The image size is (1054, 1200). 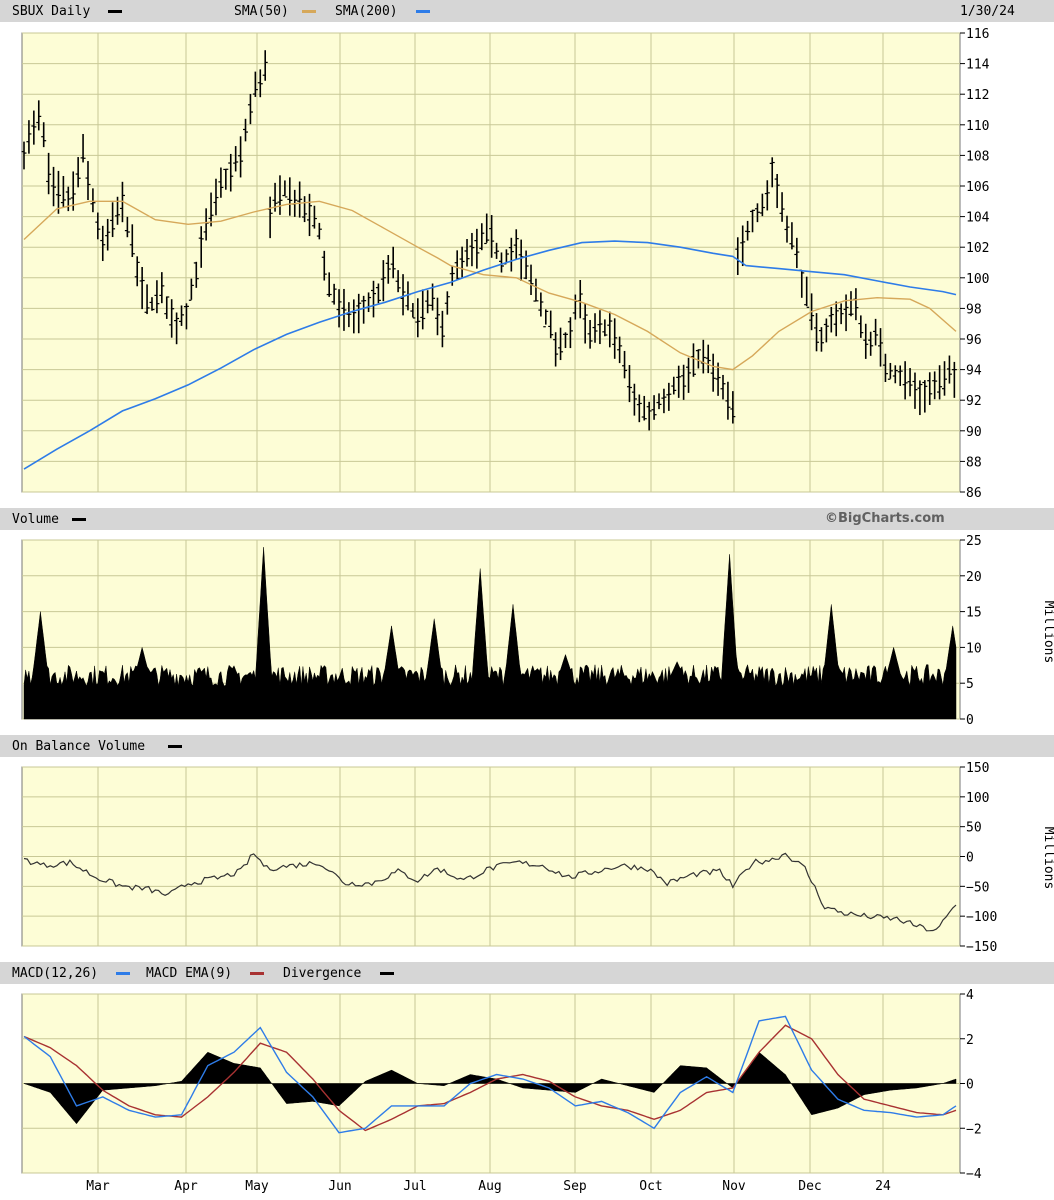 I want to click on date-label: 1/30/24, so click(x=987, y=11).